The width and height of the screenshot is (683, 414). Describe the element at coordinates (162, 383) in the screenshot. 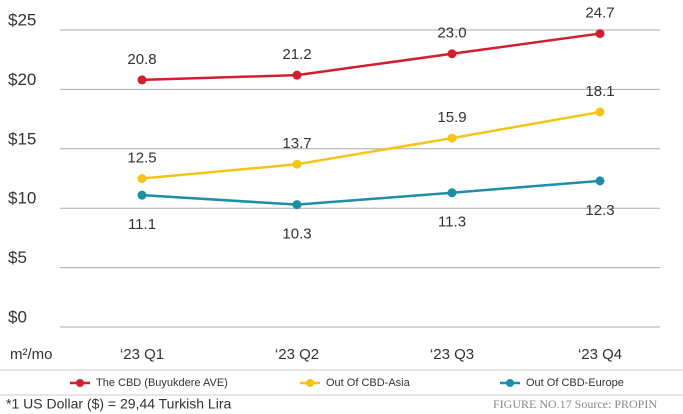

I see `legend-label: The CBD (Buyukdere AVE)` at that location.